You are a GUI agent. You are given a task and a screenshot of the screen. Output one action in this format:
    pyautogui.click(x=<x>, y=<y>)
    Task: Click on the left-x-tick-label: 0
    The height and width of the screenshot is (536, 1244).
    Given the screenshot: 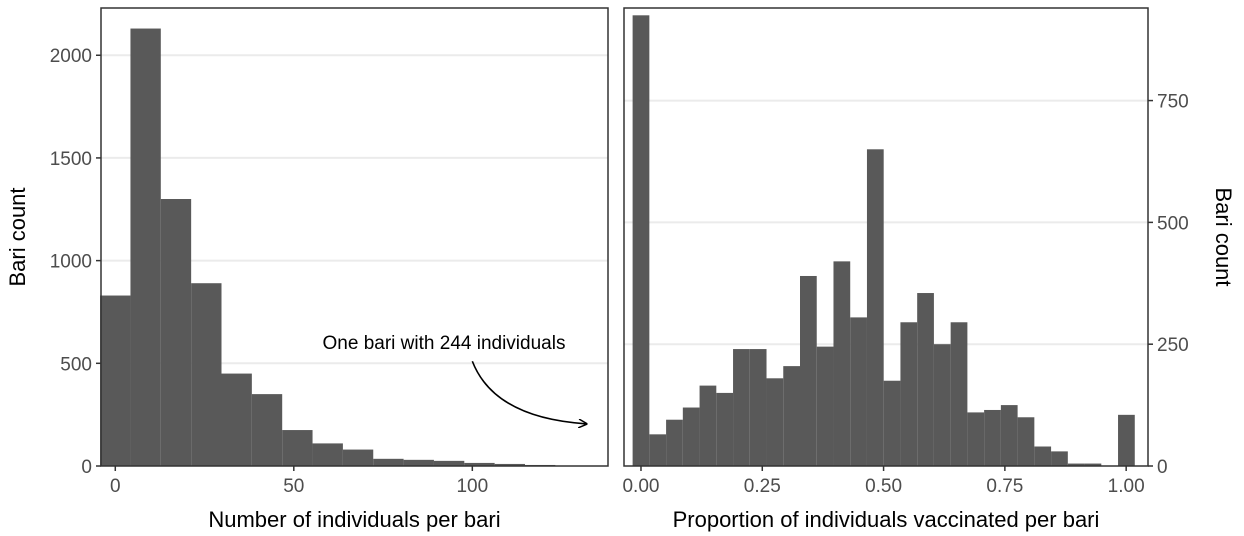 What is the action you would take?
    pyautogui.click(x=115, y=486)
    